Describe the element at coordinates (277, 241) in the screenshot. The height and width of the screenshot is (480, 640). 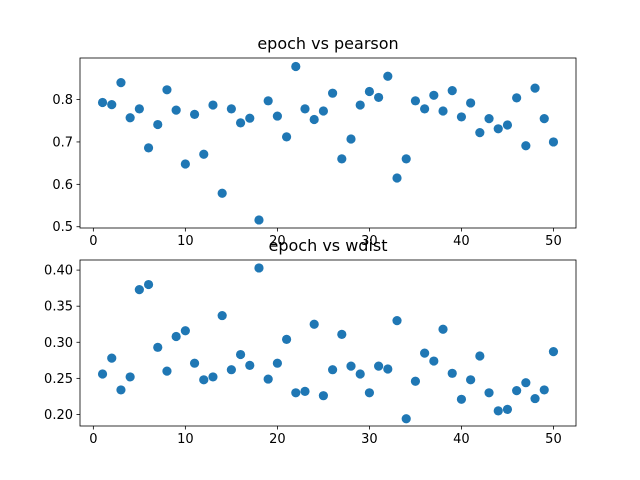
I see `pearson-x-tick-label: 20` at that location.